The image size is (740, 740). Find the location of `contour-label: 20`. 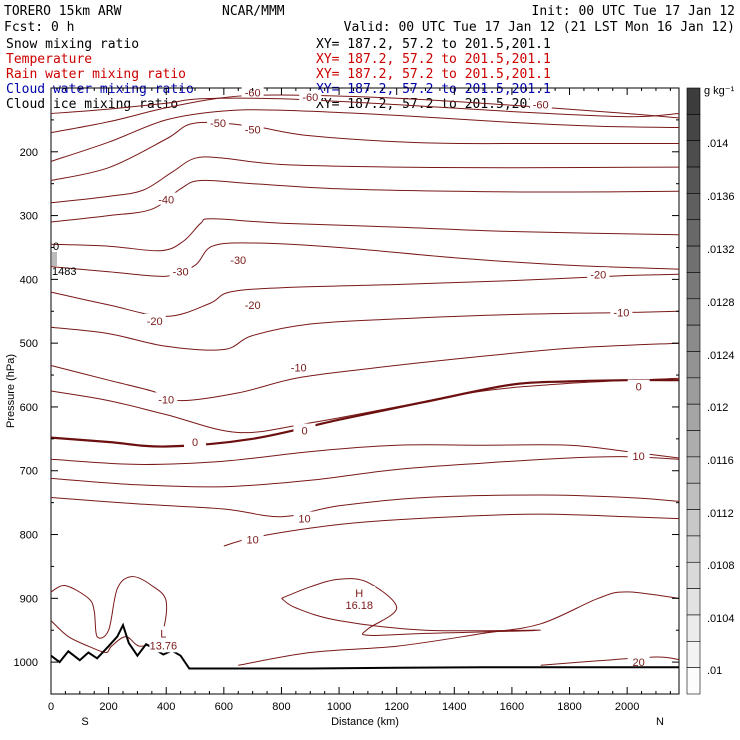

contour-label: 20 is located at coordinates (639, 663).